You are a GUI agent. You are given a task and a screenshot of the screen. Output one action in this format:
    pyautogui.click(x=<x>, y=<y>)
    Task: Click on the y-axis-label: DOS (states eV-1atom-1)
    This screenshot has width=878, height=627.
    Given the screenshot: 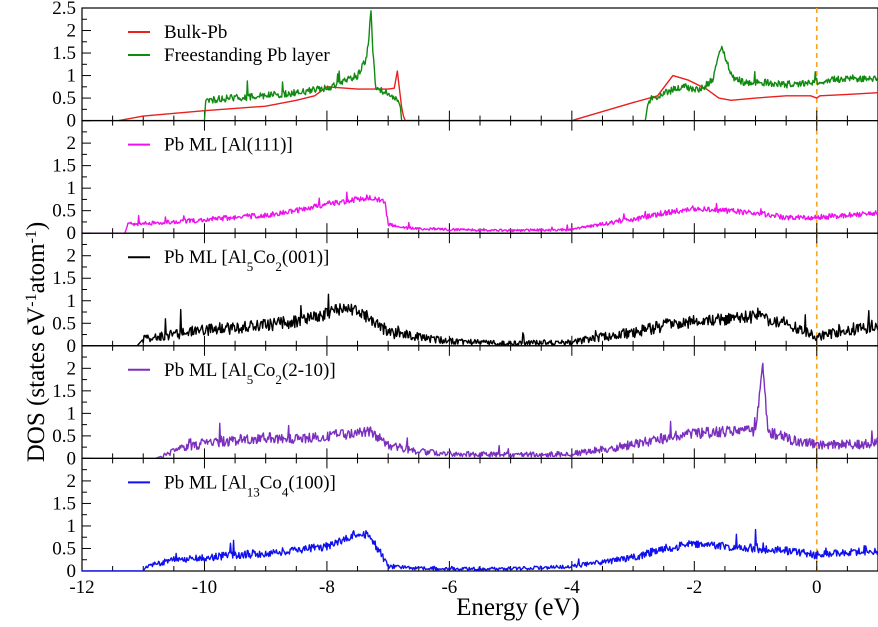 What is the action you would take?
    pyautogui.click(x=37, y=342)
    